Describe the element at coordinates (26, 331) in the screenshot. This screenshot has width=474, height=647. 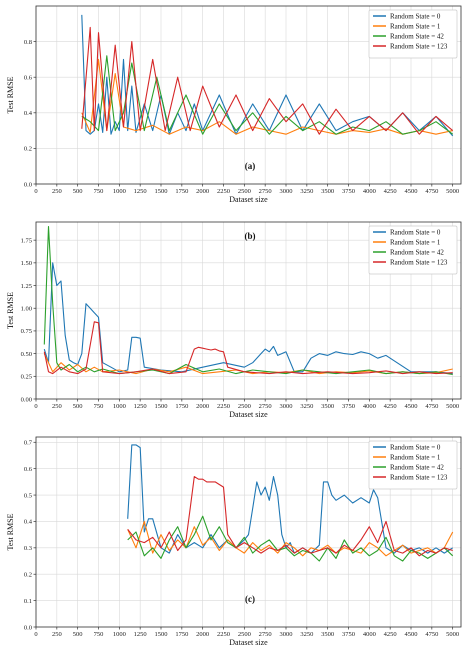
I see `y-tick-label: 0.75` at that location.